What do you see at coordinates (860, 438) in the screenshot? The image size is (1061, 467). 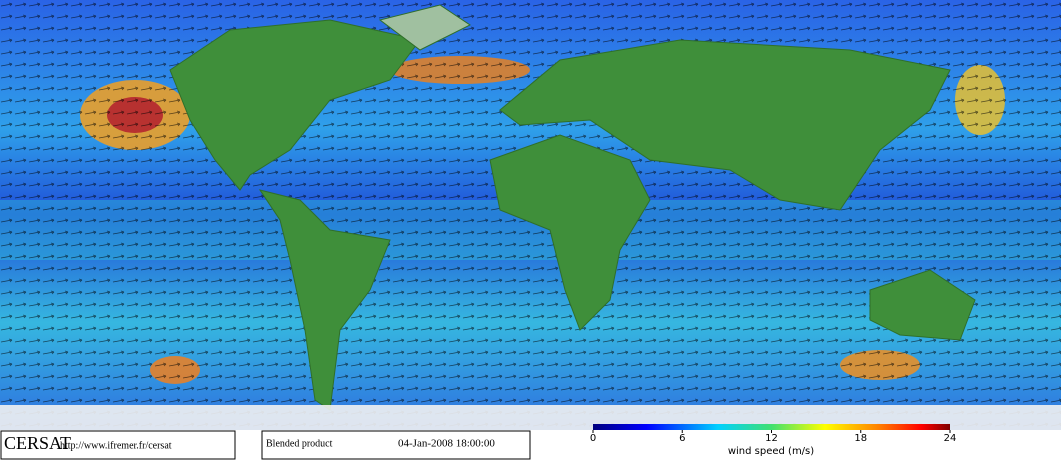 I see `colorbar-tick-label: 18` at bounding box center [860, 438].